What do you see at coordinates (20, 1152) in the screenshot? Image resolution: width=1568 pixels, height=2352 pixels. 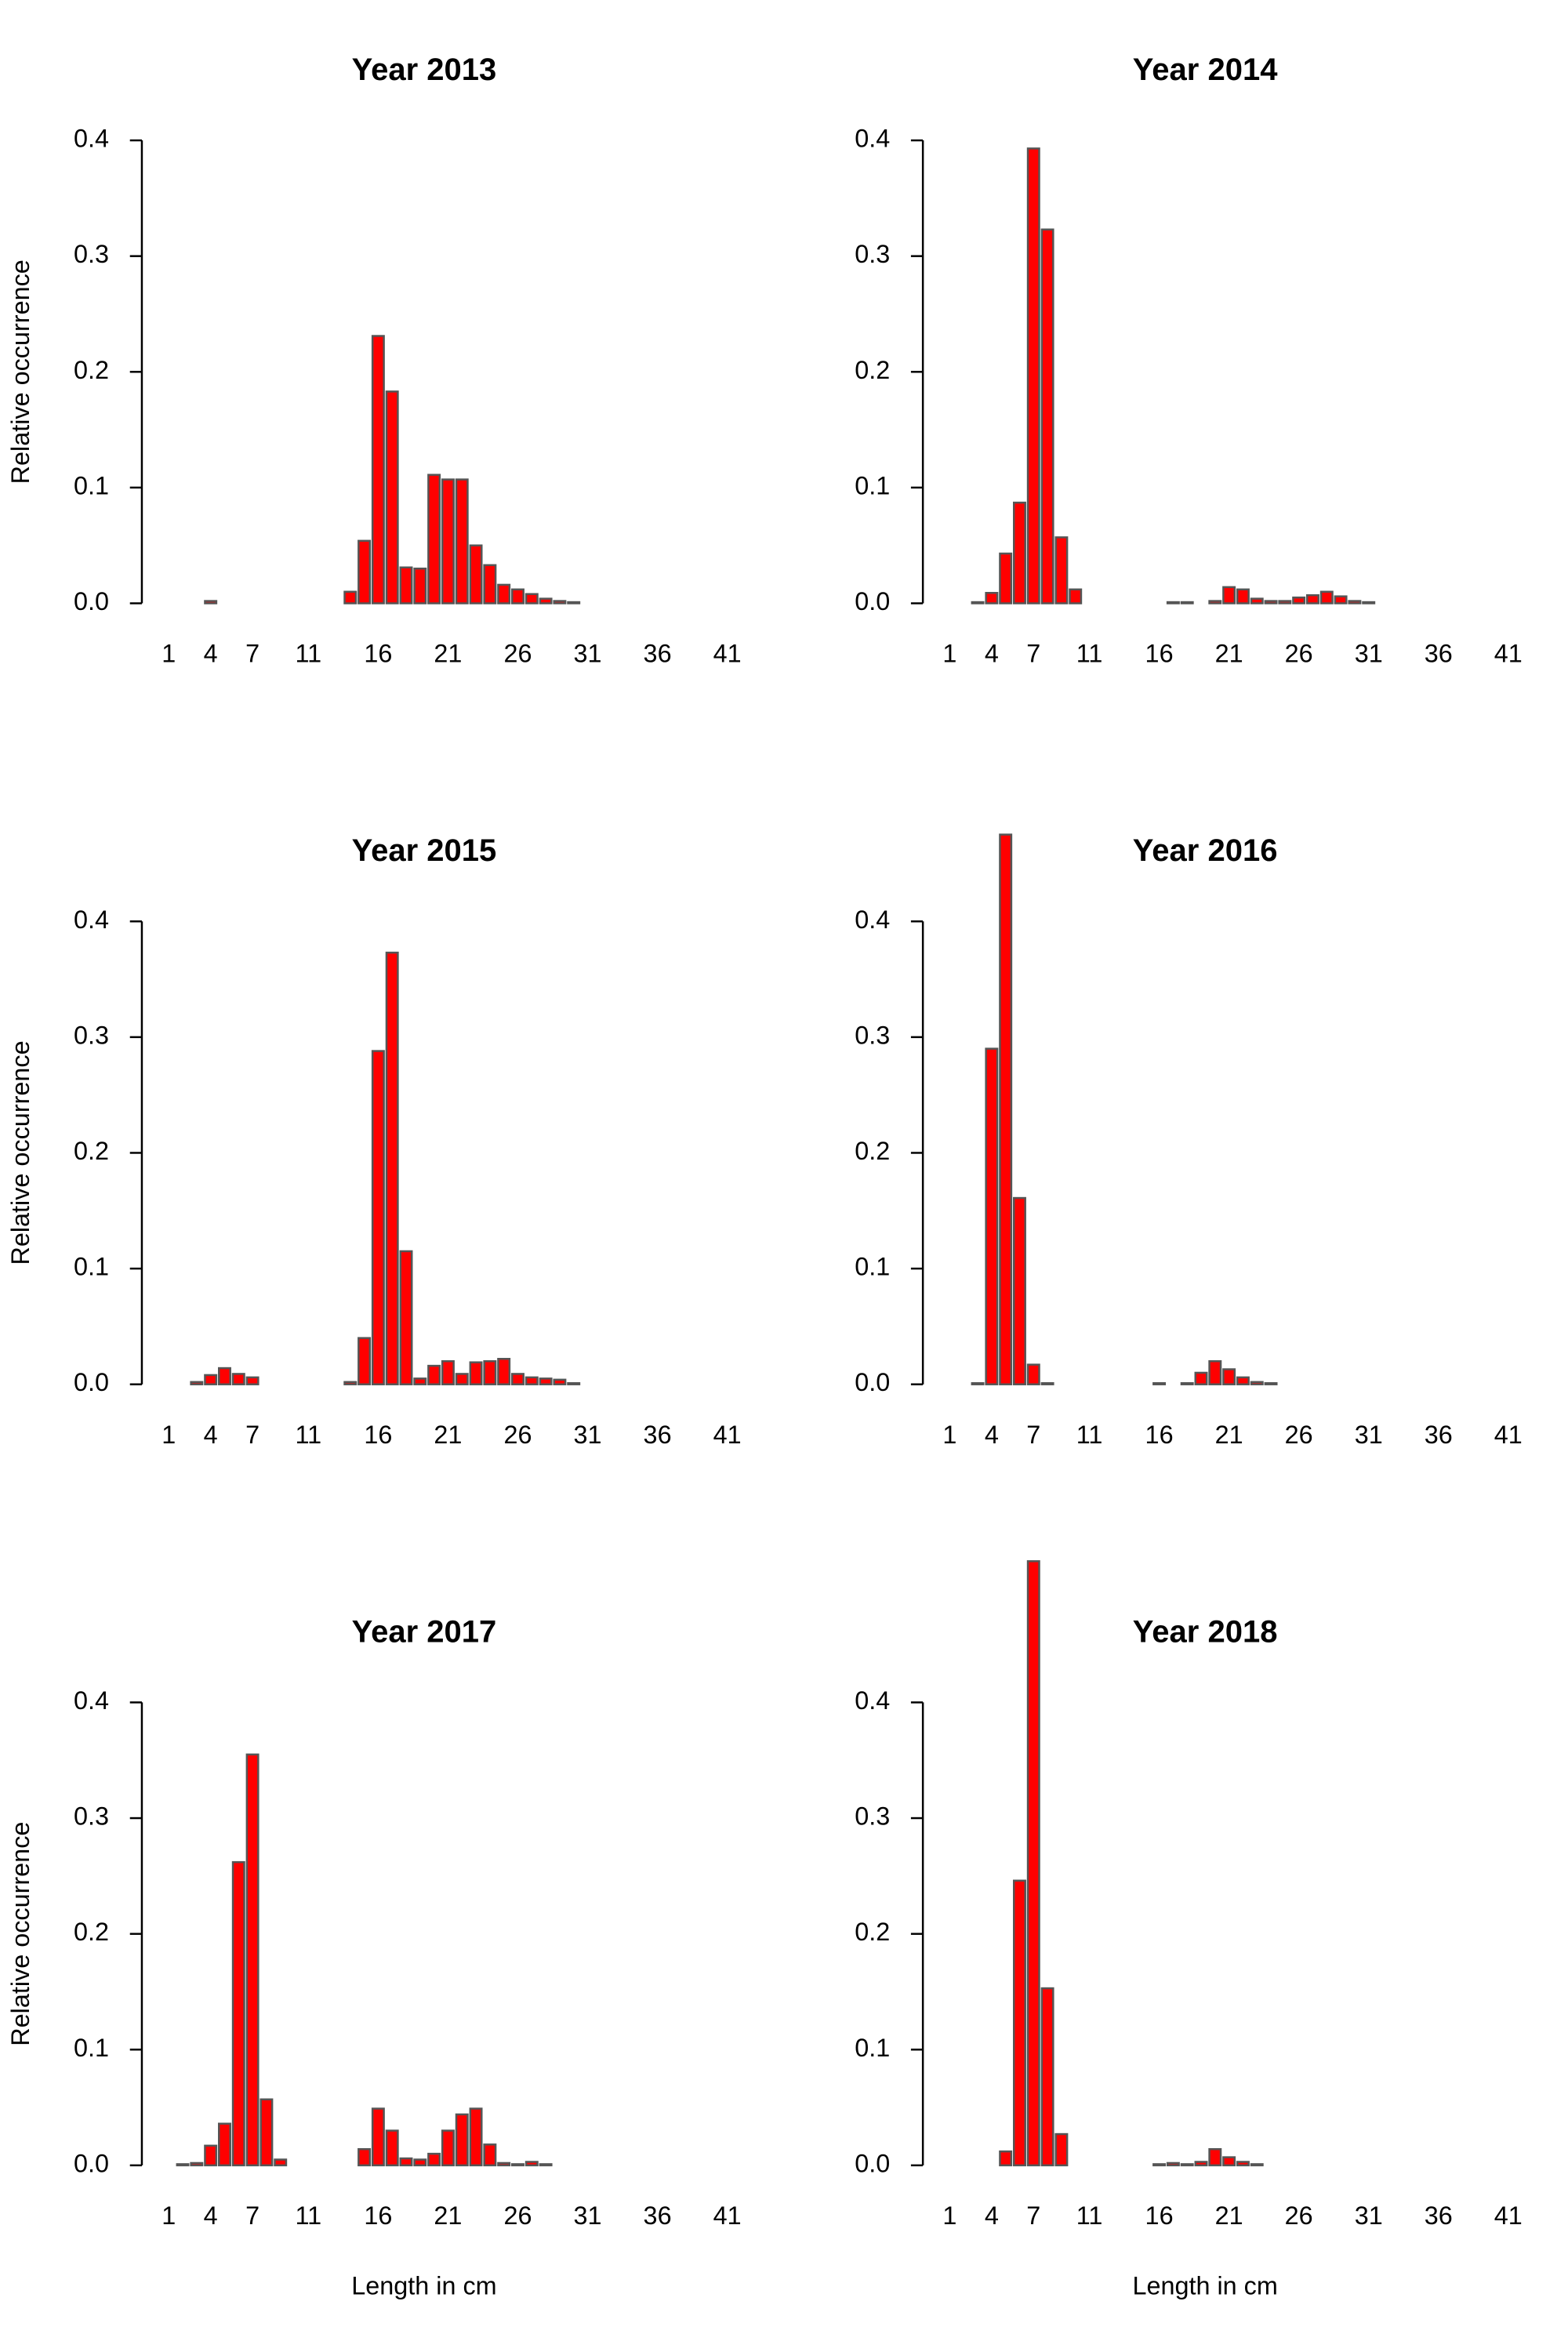 I see `y-axis-label: Relative occurrence` at bounding box center [20, 1152].